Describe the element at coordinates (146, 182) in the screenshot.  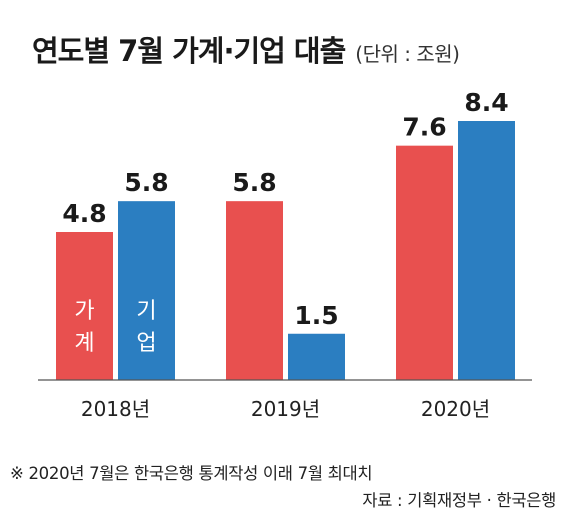
I see `data-label-corporate-1: 5.8` at that location.